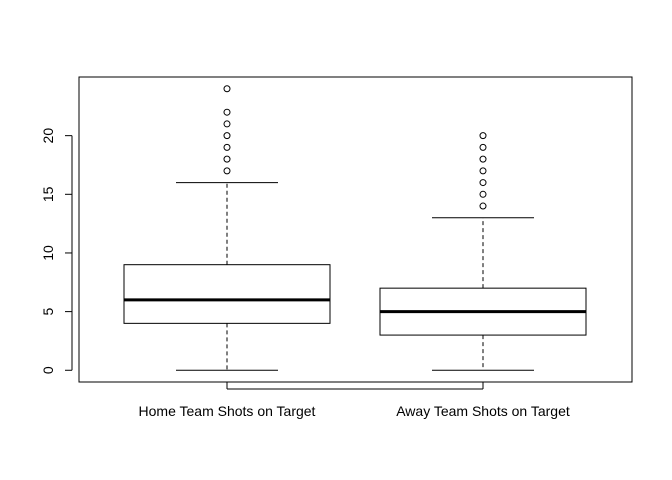  What do you see at coordinates (48, 194) in the screenshot?
I see `y-tick-label: 15` at bounding box center [48, 194].